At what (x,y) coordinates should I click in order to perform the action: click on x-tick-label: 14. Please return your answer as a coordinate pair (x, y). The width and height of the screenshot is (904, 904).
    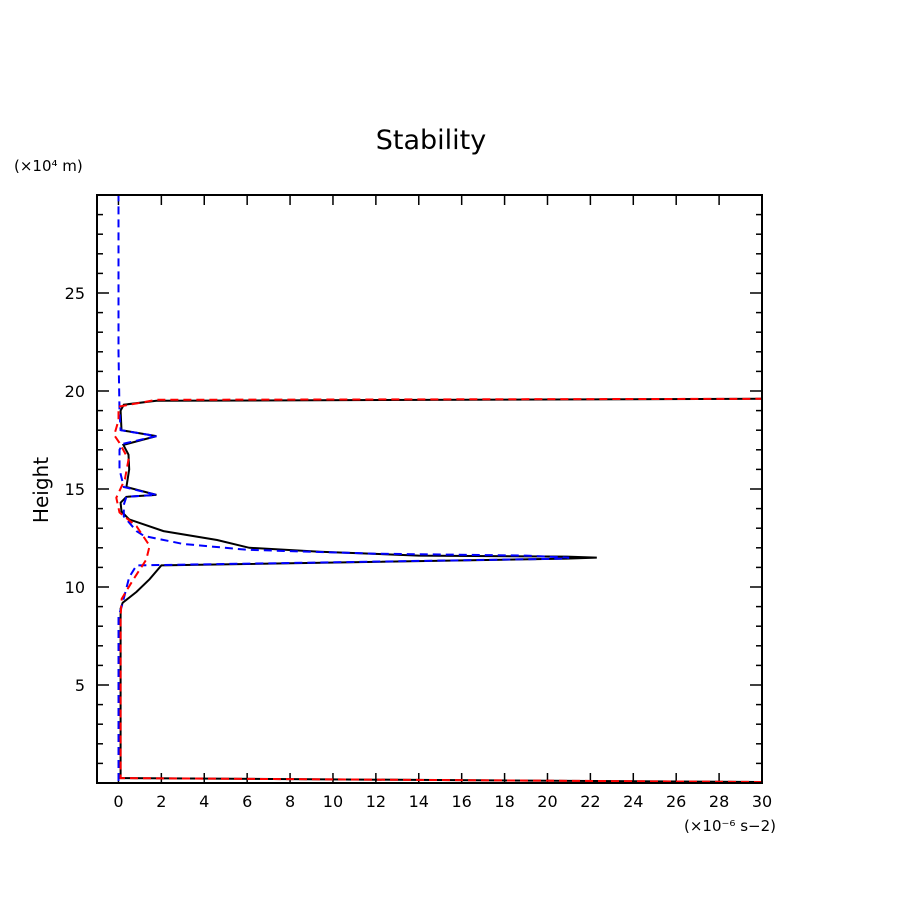
    Looking at the image, I should click on (419, 801).